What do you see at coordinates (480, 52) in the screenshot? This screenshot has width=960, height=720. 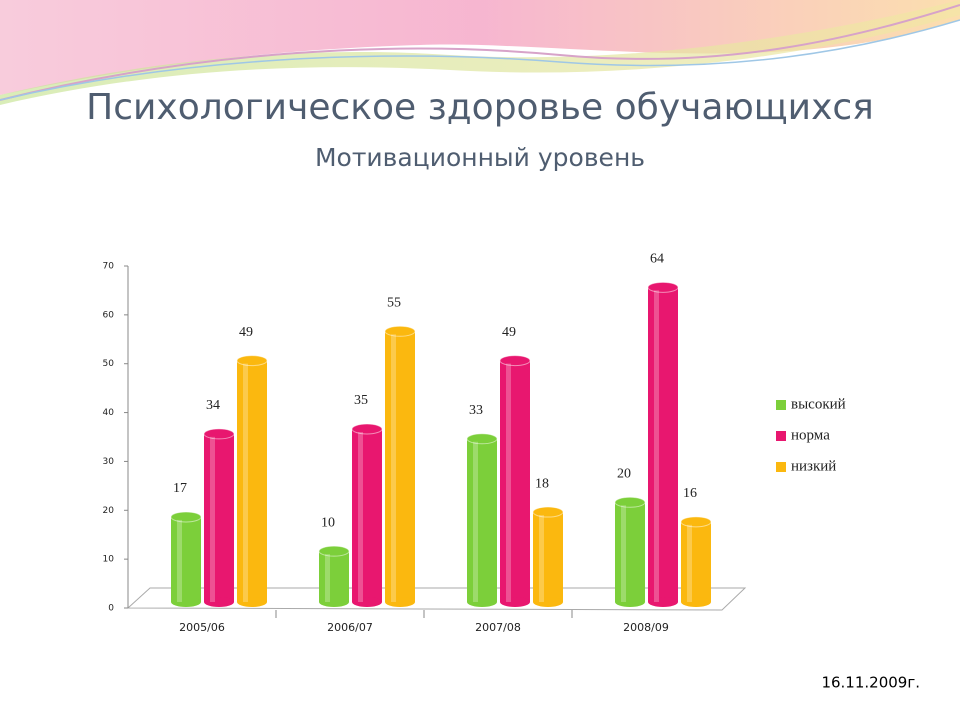 I see `decoration` at bounding box center [480, 52].